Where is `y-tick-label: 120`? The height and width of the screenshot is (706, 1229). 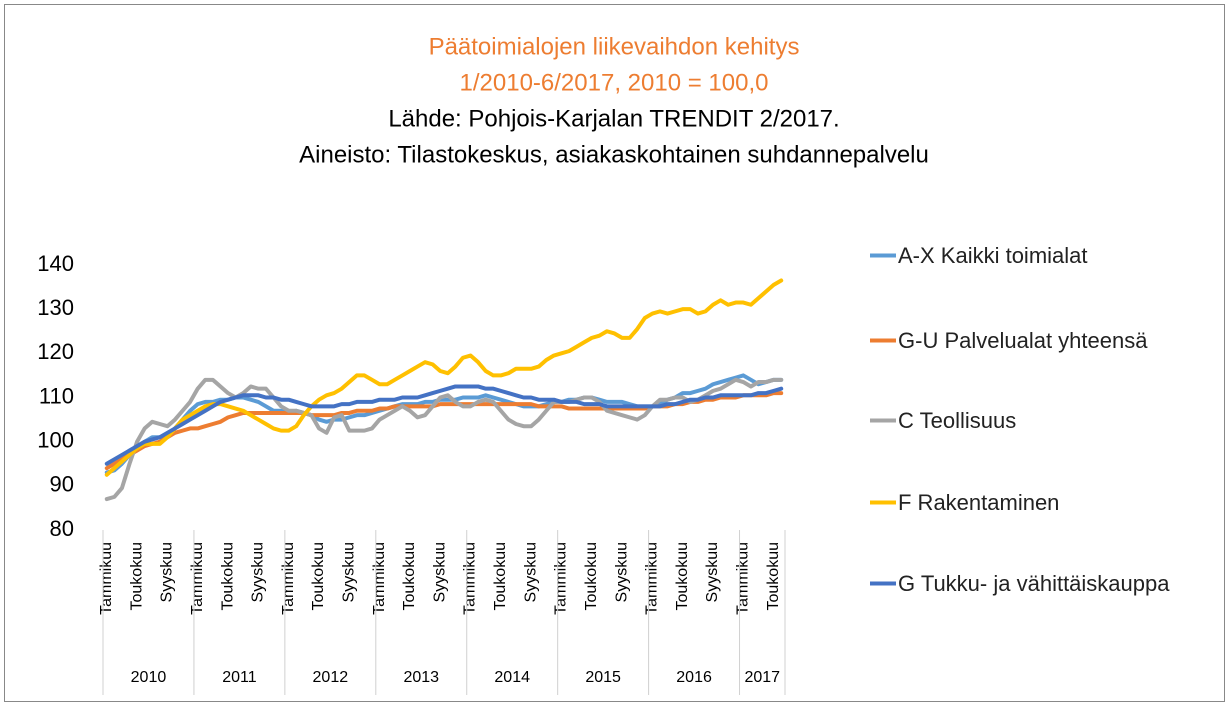 y-tick-label: 120 is located at coordinates (55, 351).